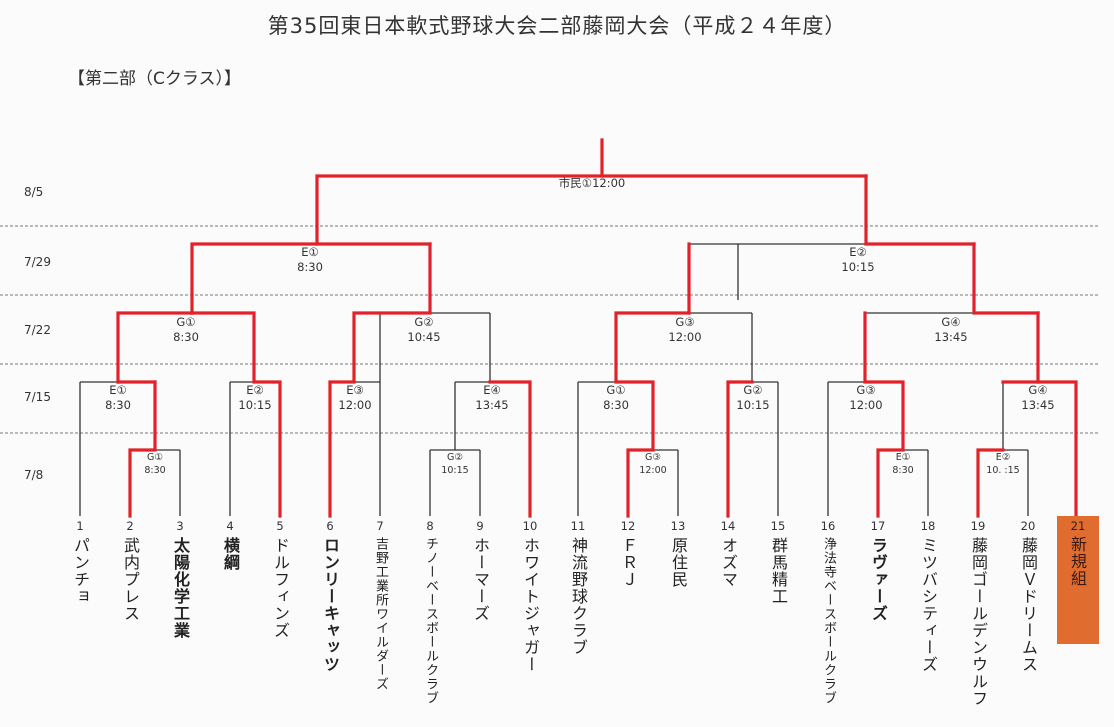 This screenshot has height=727, width=1114. What do you see at coordinates (1002, 470) in the screenshot?
I see `match-time: 10. :15` at bounding box center [1002, 470].